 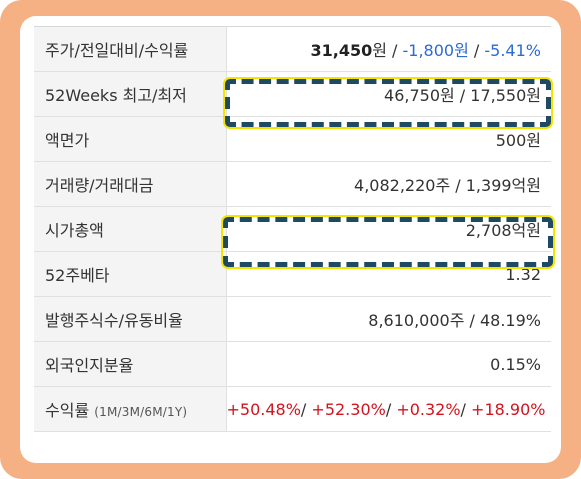 I want to click on value-volume: 4,082,220주 / 1,399억원, so click(x=388, y=184).